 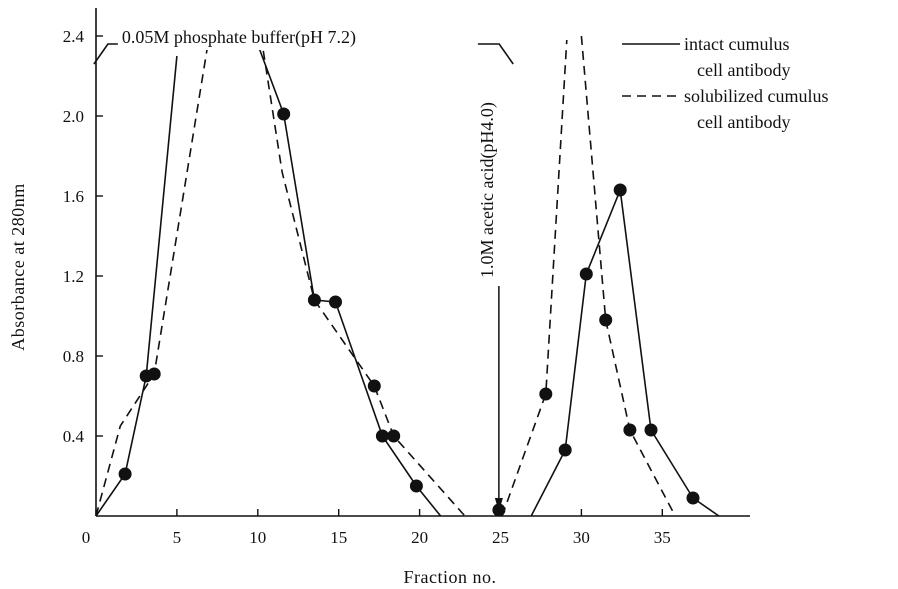 I want to click on legend-label-intact: intact cumulus, so click(x=736, y=44).